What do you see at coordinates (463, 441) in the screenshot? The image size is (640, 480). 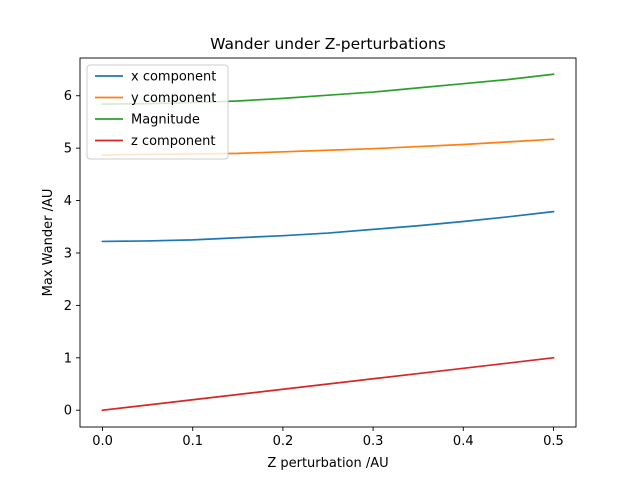 I see `x-tick-label: 0.4` at bounding box center [463, 441].